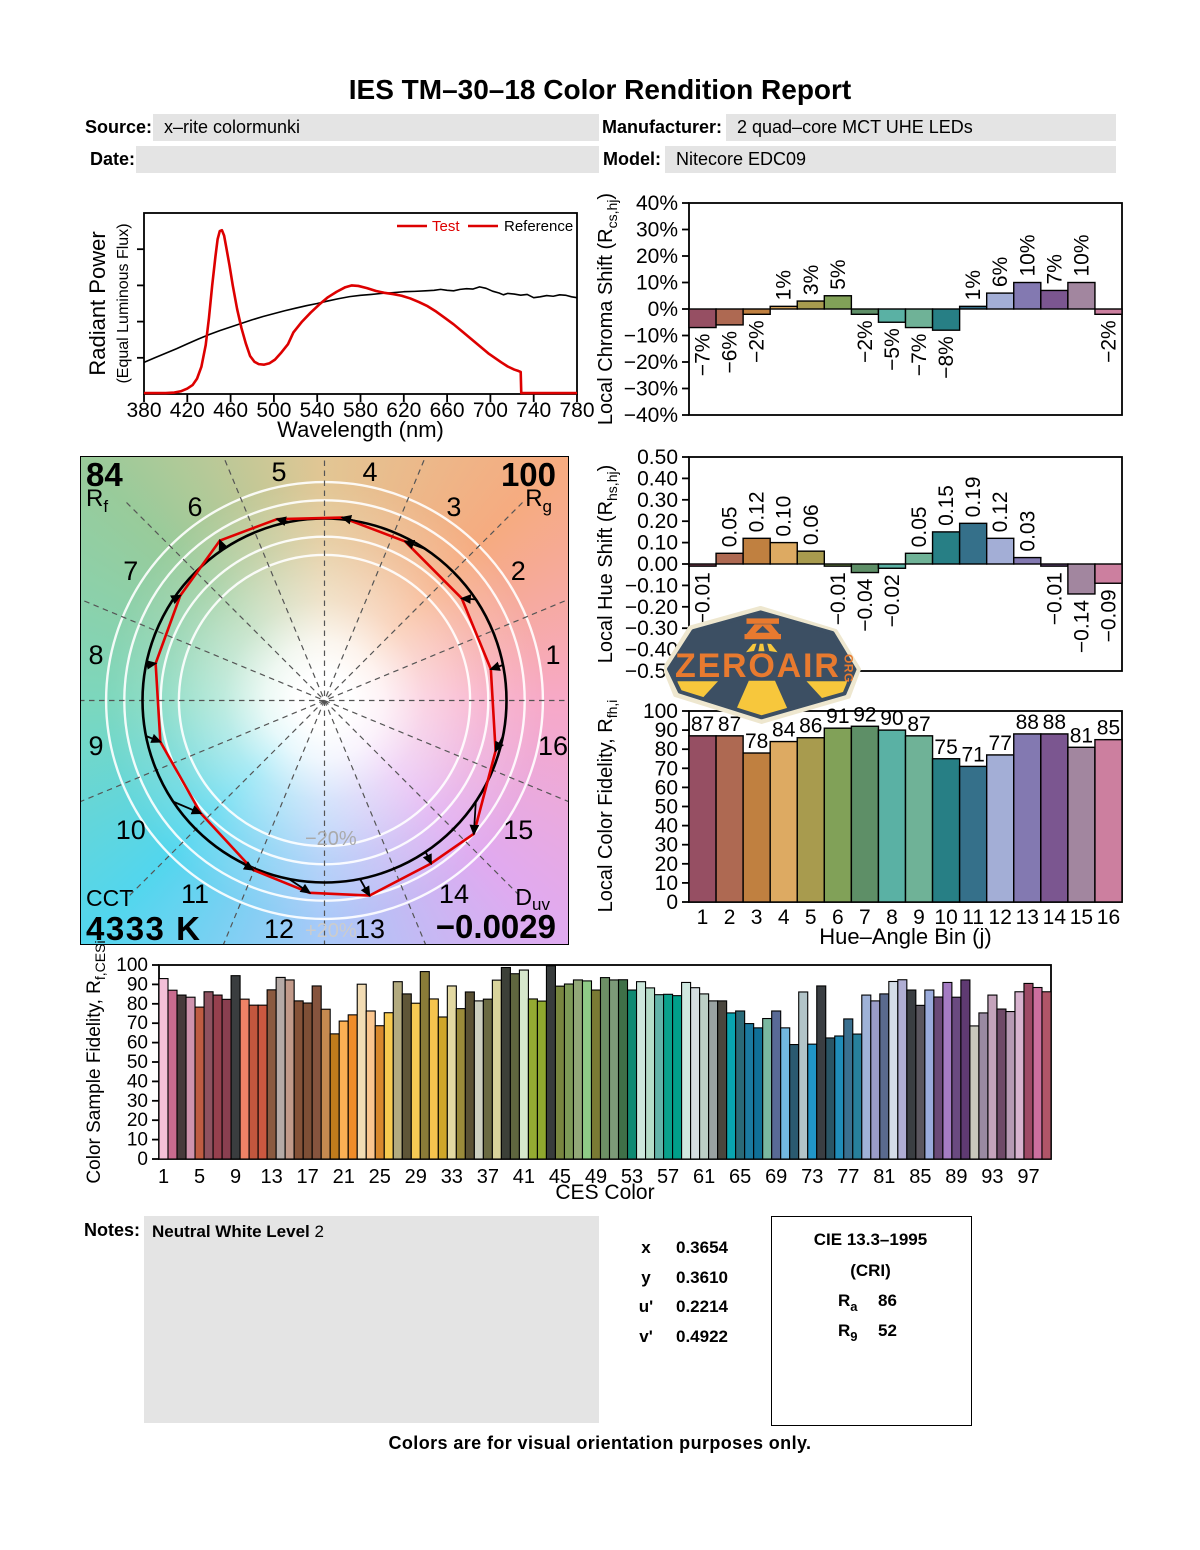  Describe the element at coordinates (838, 274) in the screenshot. I see `svg-text: 5%` at that location.